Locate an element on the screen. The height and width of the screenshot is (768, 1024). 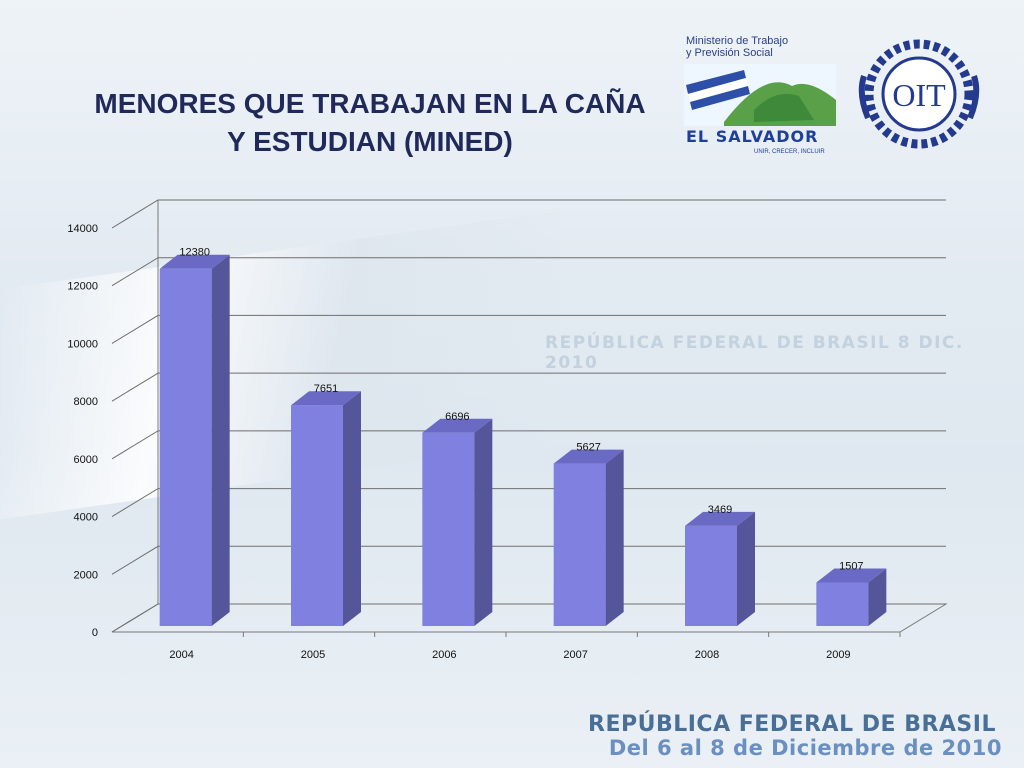
ministerio-line1: Ministerio de Trabajo is located at coordinates (737, 41).